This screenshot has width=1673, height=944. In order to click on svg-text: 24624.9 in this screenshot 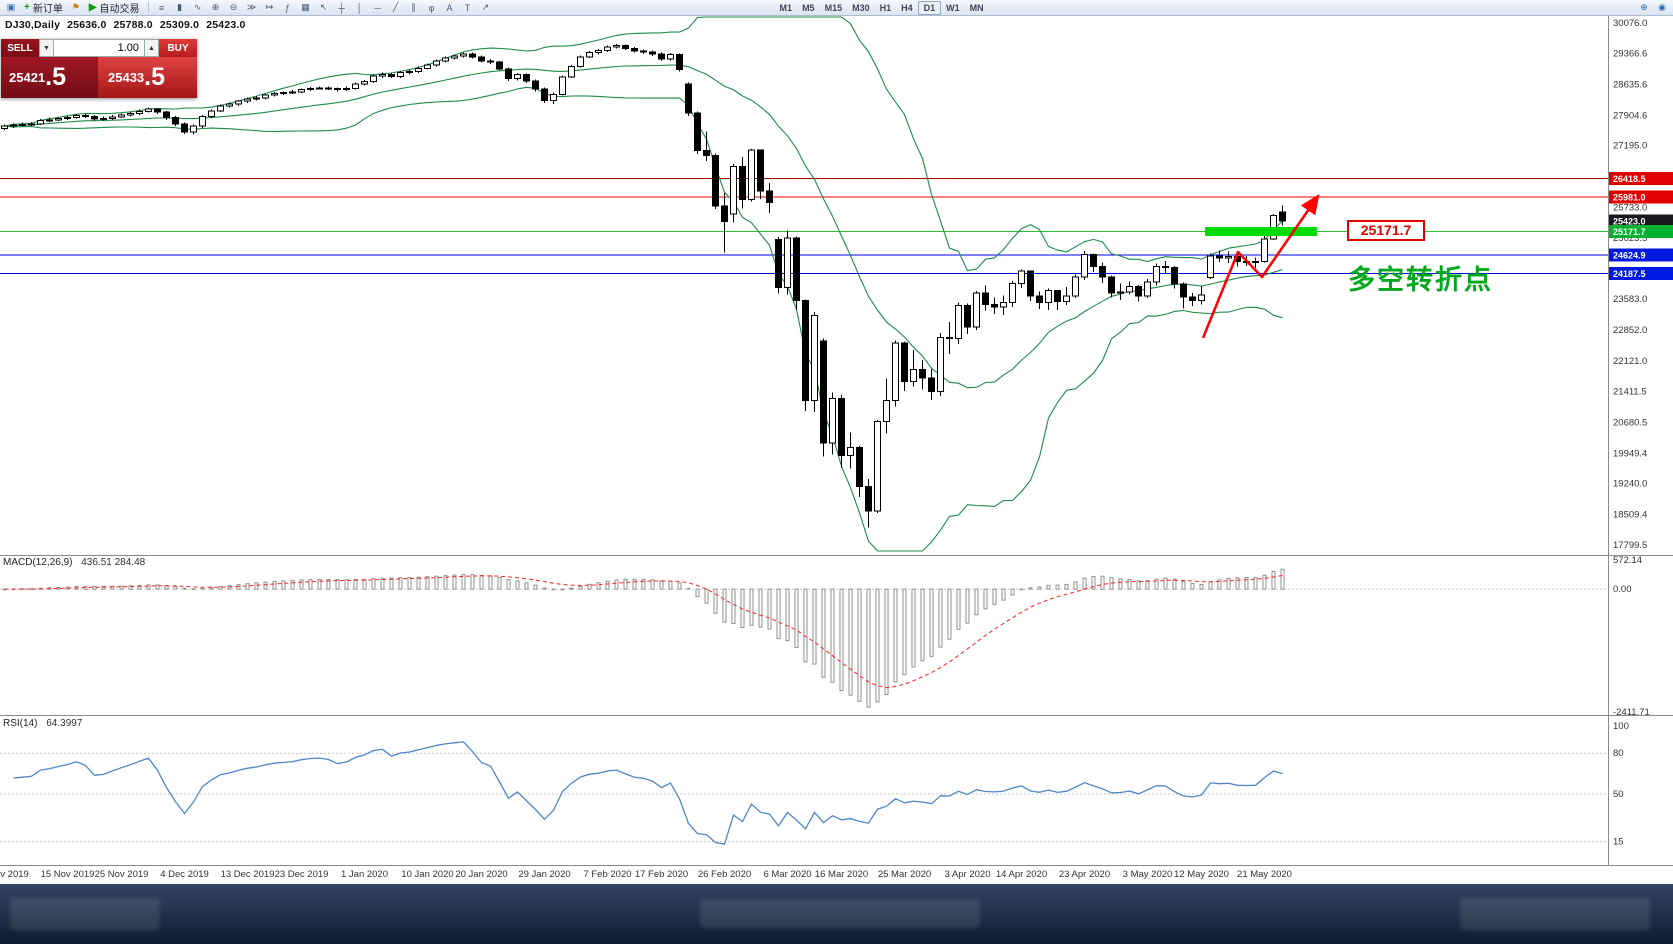, I will do `click(1629, 255)`.